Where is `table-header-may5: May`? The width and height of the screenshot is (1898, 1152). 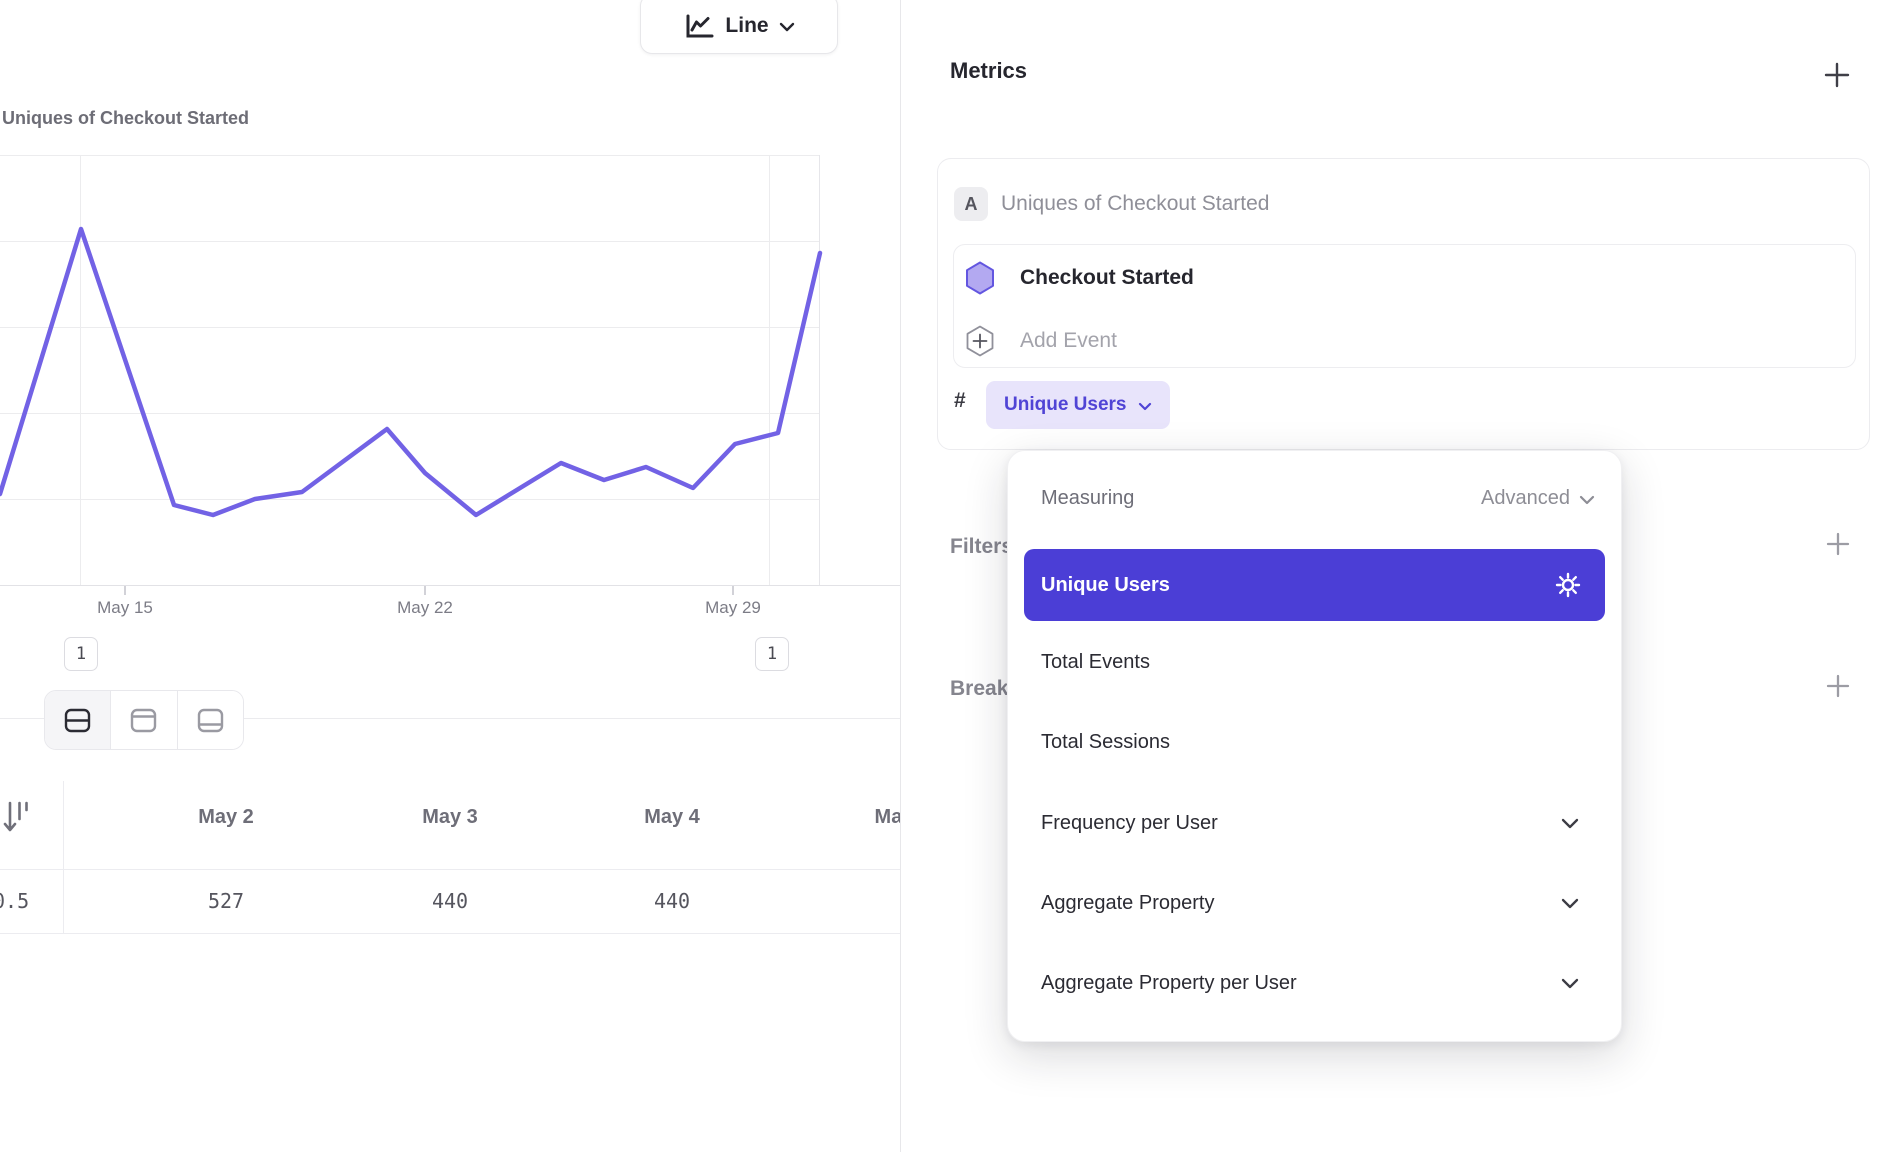
table-header-may5: May is located at coordinates (887, 817).